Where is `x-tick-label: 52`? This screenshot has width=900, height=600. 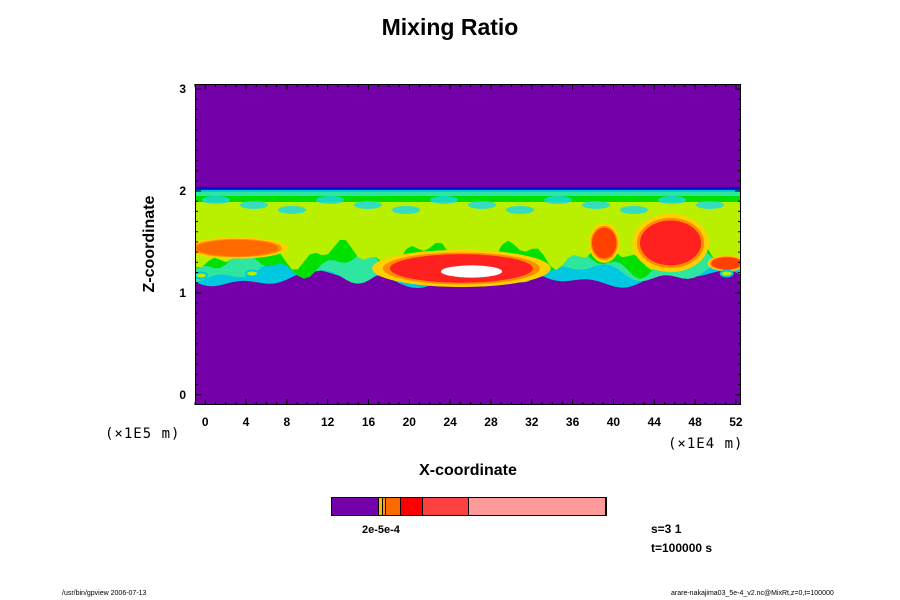
x-tick-label: 52 is located at coordinates (736, 422).